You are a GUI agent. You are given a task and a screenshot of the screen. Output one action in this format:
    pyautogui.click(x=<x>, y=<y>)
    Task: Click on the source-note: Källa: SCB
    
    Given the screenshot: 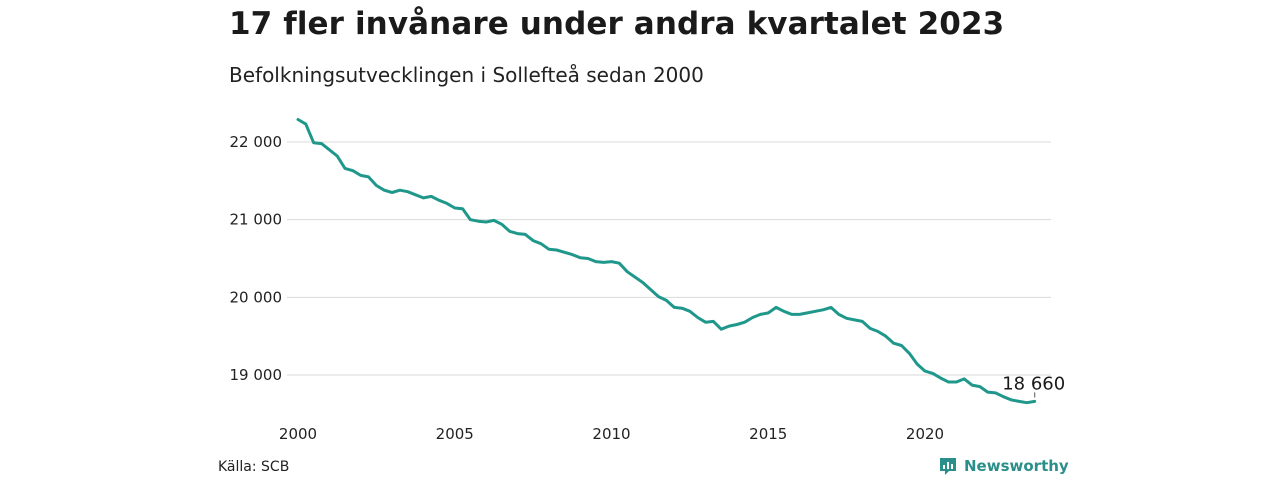 What is the action you would take?
    pyautogui.click(x=254, y=467)
    